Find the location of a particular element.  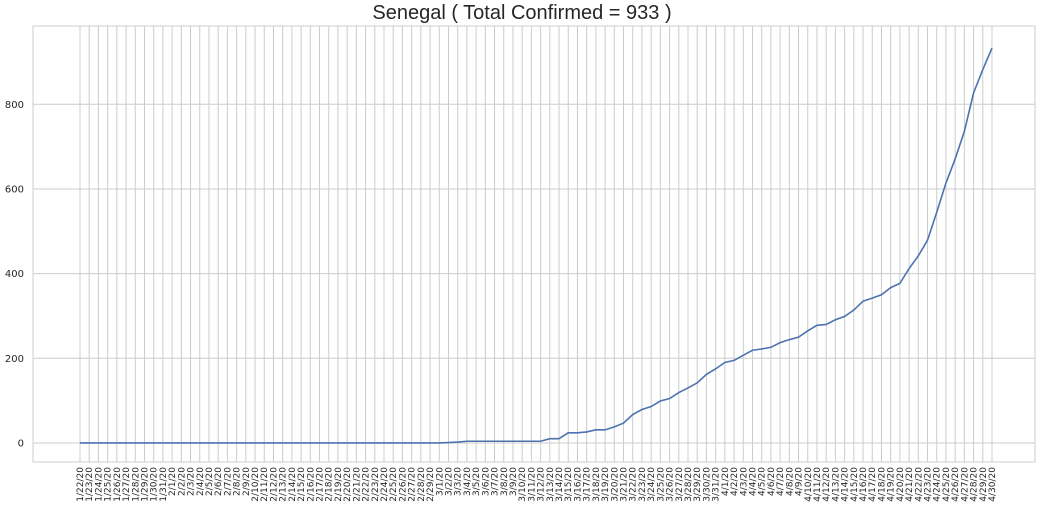

x-tick-label: 4/8/20 is located at coordinates (790, 481).